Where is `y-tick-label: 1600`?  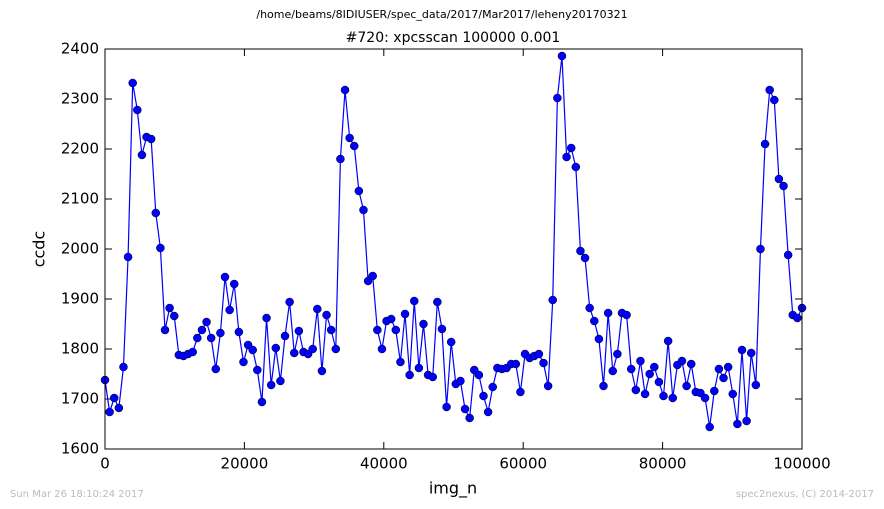
y-tick-label: 1600 is located at coordinates (80, 449).